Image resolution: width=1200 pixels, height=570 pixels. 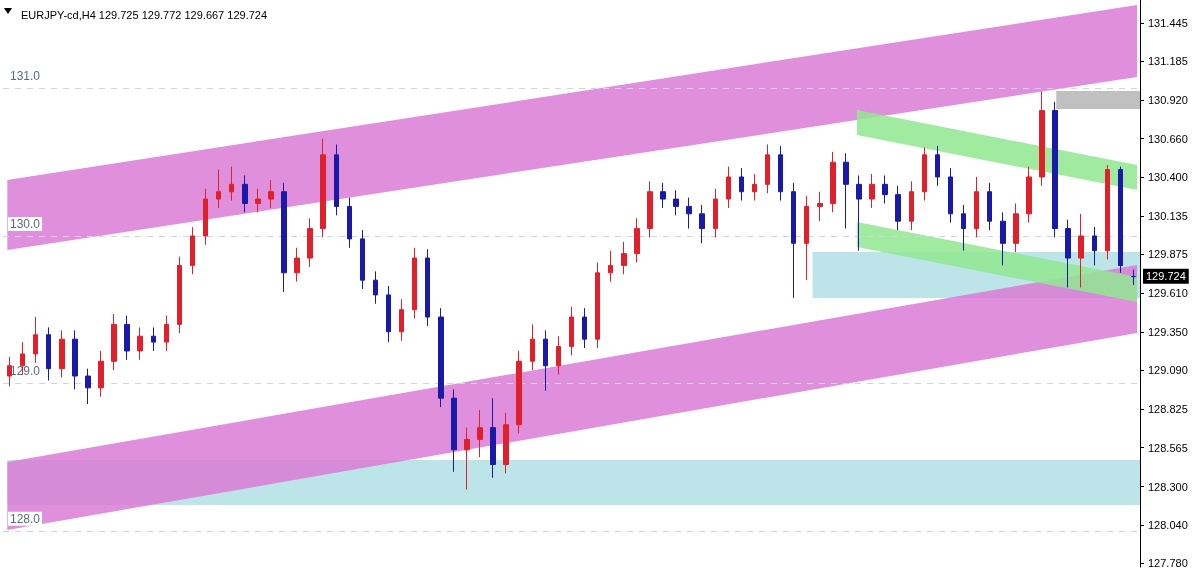 What do you see at coordinates (144, 14) in the screenshot?
I see `text: EURJPY-cd,H4 129.725 129.772 129.667 129.724` at bounding box center [144, 14].